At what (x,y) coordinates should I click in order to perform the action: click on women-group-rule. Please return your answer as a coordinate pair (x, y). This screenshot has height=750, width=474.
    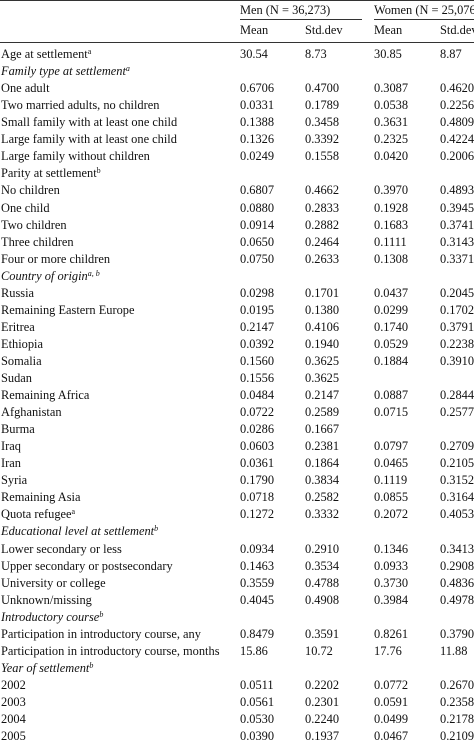
    Looking at the image, I should click on (424, 19).